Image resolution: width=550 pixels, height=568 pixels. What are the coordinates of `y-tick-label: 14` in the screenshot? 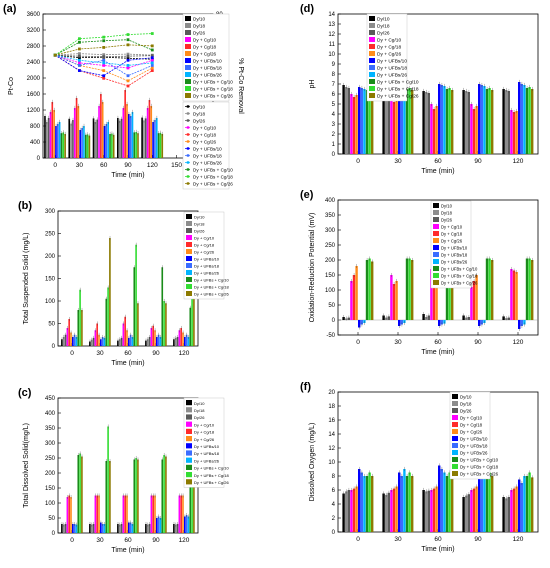 It's located at (331, 15).